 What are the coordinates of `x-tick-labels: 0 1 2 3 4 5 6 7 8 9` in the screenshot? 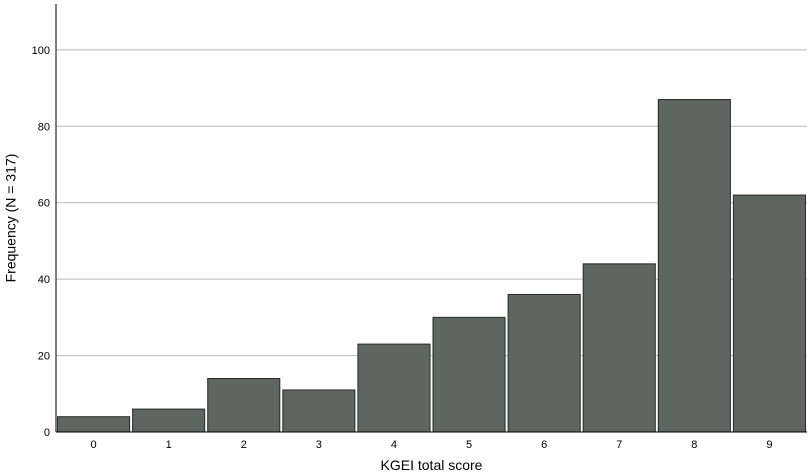 It's located at (431, 445).